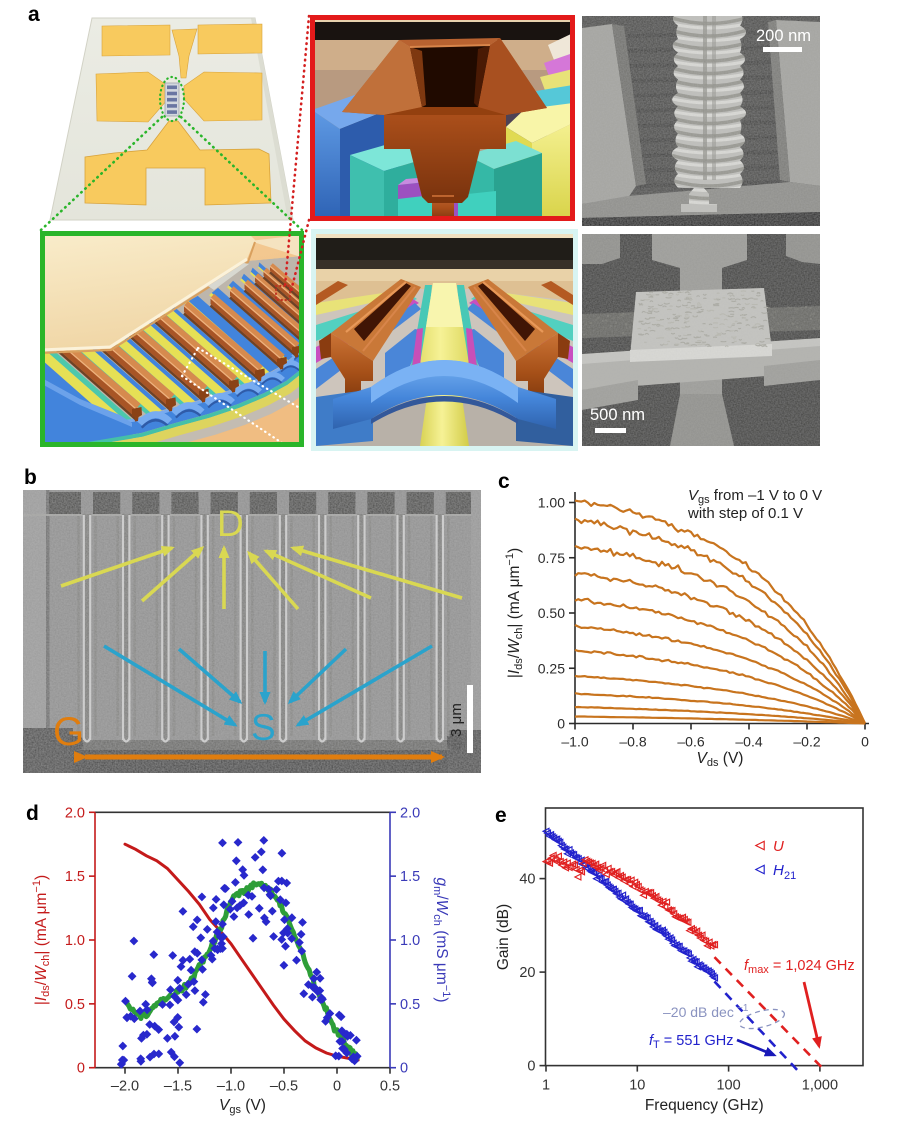 This screenshot has width=910, height=1122. What do you see at coordinates (456, 720) in the screenshot?
I see `svg-text: 3 μm` at bounding box center [456, 720].